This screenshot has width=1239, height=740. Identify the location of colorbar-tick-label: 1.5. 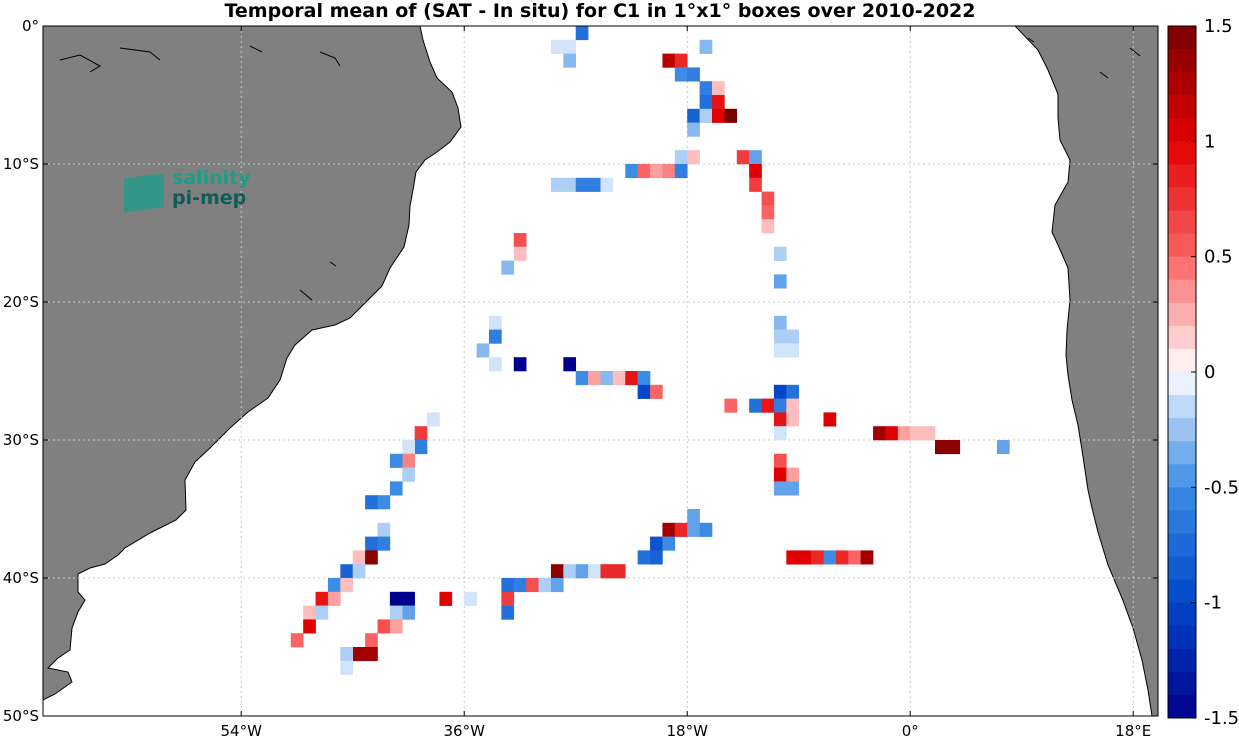
(1218, 26).